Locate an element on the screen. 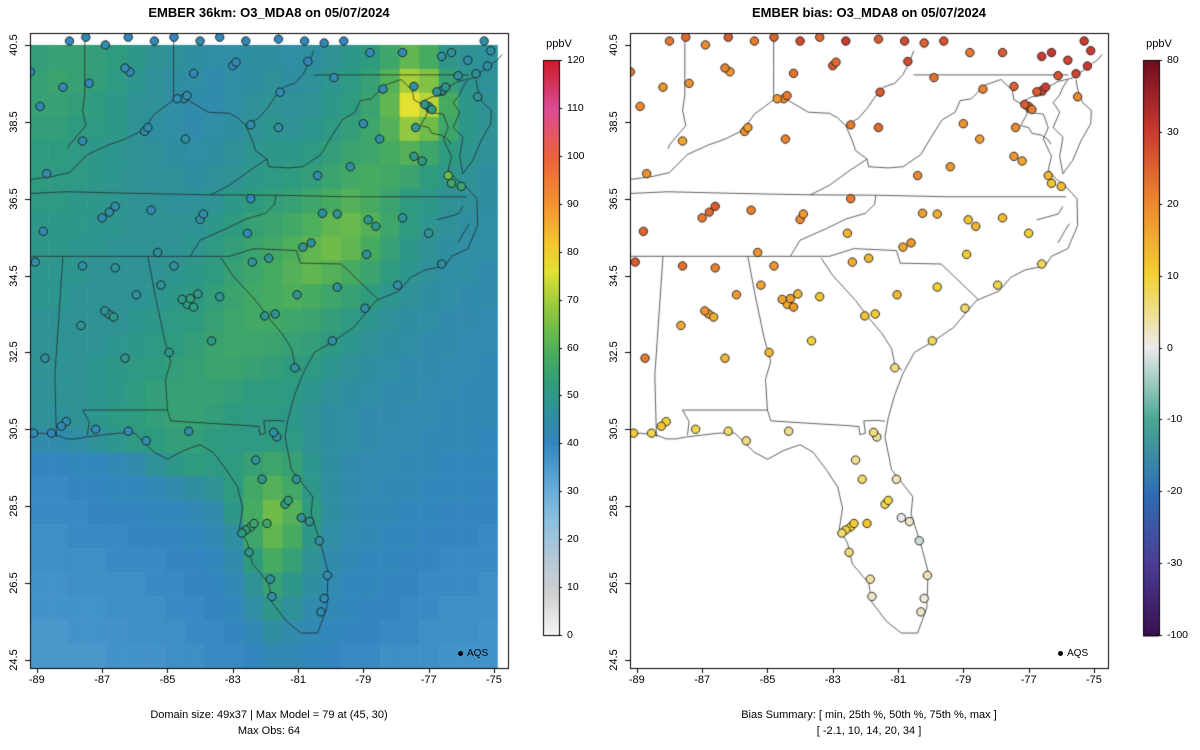 Image resolution: width=1200 pixels, height=750 pixels. model-map-title: EMBER 36km: O3_MDA8 on 05/07/2024 is located at coordinates (269, 12).